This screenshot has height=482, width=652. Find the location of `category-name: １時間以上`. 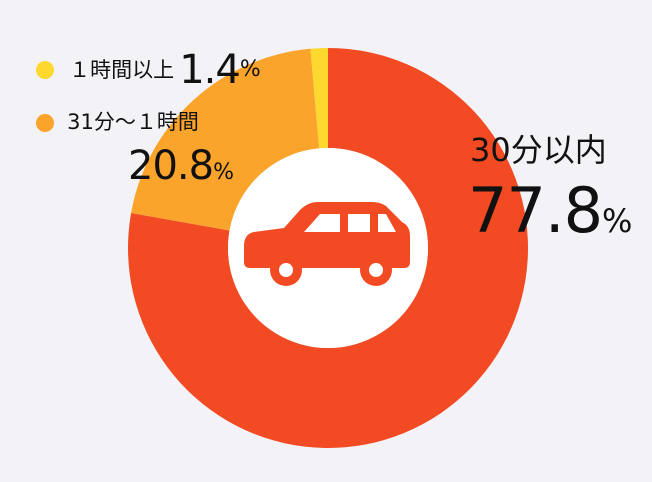

category-name: １時間以上 is located at coordinates (122, 69).